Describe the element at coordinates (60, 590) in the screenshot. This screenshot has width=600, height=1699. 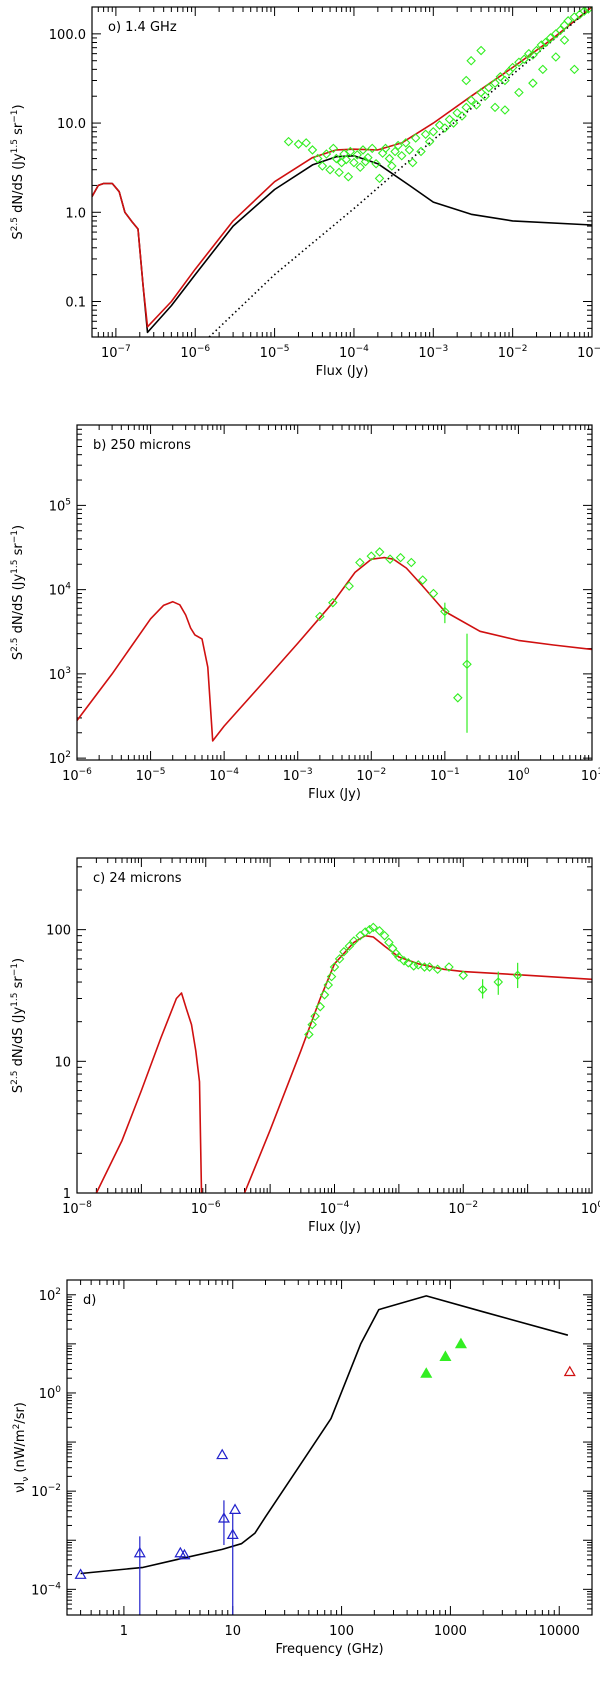
I see `y-tick-label: 10⁴` at that location.